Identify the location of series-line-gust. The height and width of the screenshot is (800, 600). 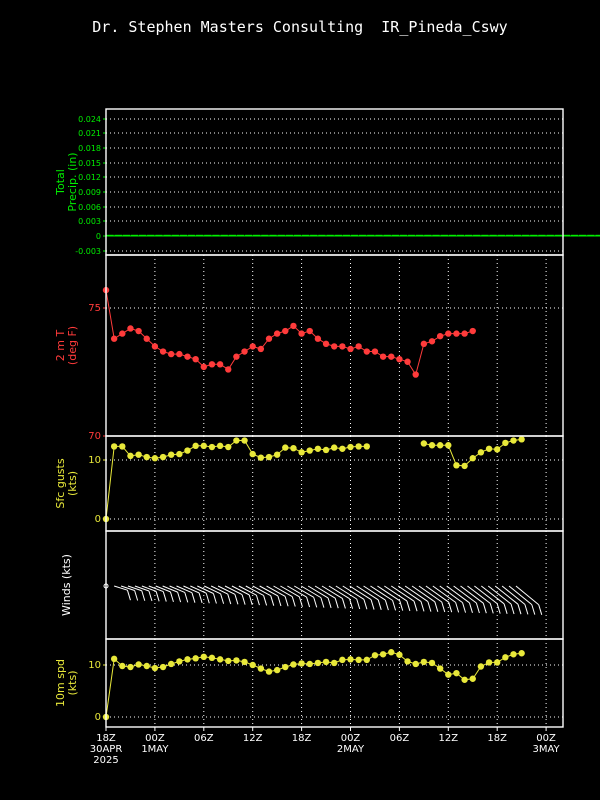
(313, 479).